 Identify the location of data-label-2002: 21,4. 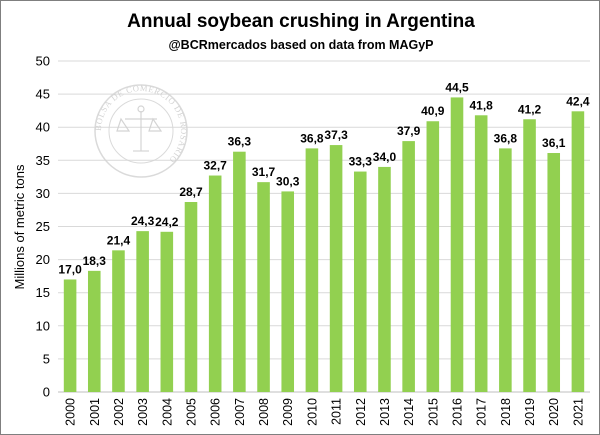
(119, 240).